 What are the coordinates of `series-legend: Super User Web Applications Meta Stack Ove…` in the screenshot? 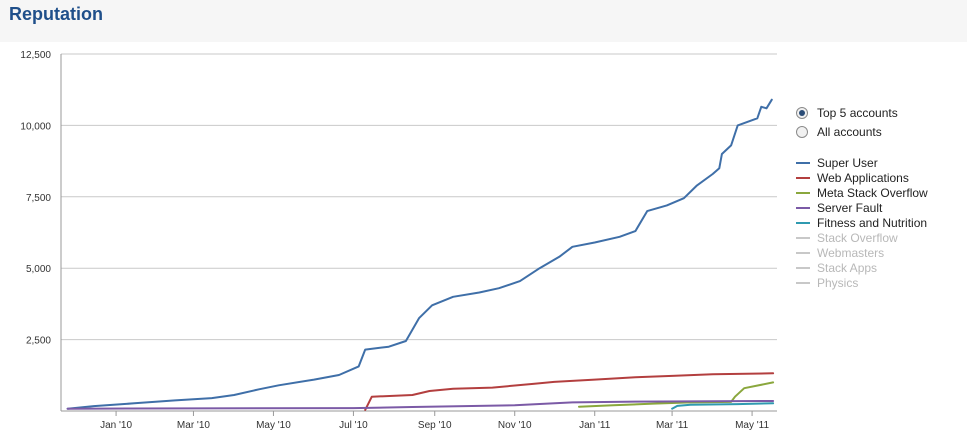 It's located at (878, 222).